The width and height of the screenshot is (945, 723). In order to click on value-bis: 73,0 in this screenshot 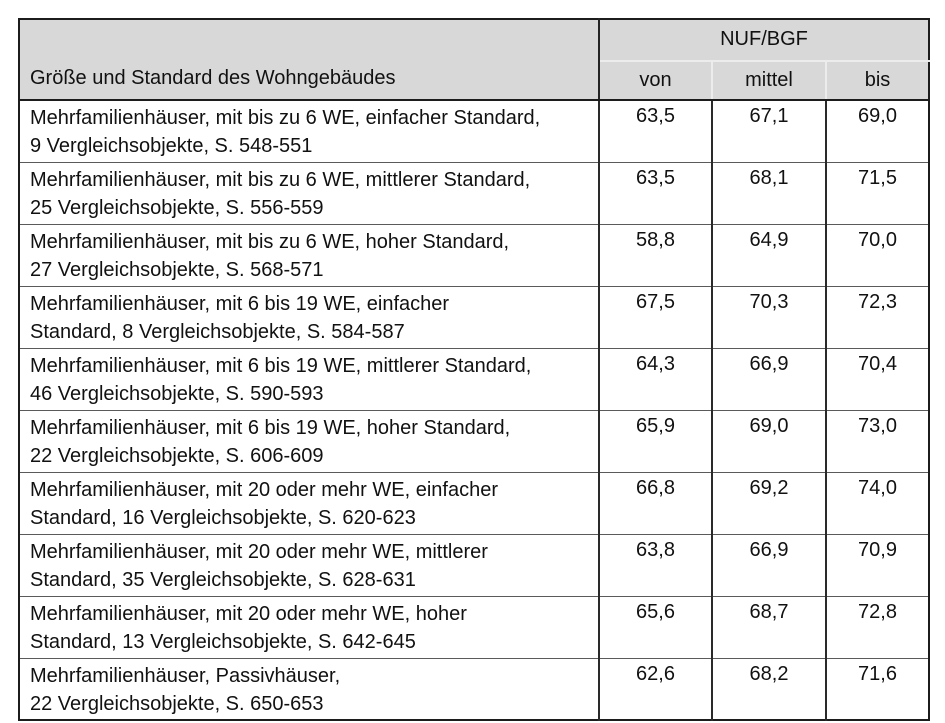, I will do `click(877, 440)`.